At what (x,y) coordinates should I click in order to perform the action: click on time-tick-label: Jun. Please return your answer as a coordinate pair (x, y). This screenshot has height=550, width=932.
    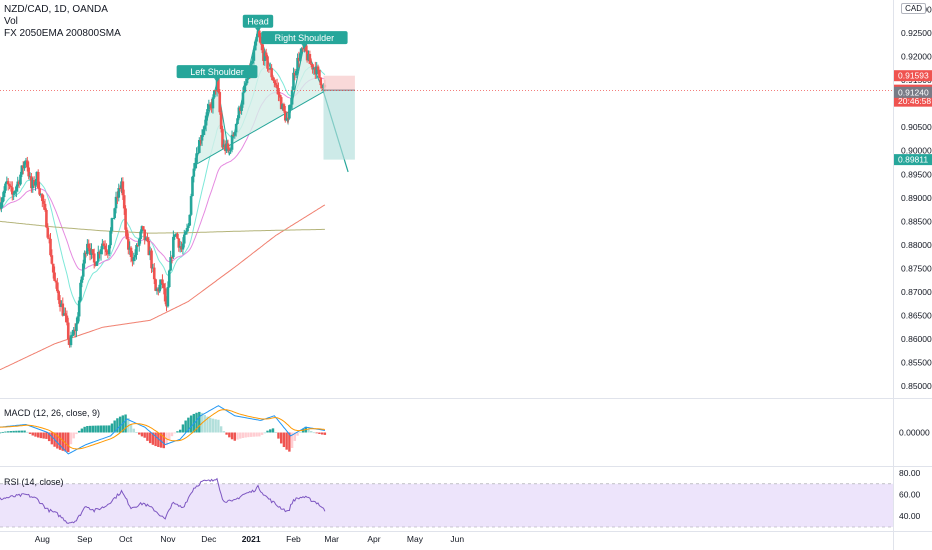
    Looking at the image, I should click on (457, 539).